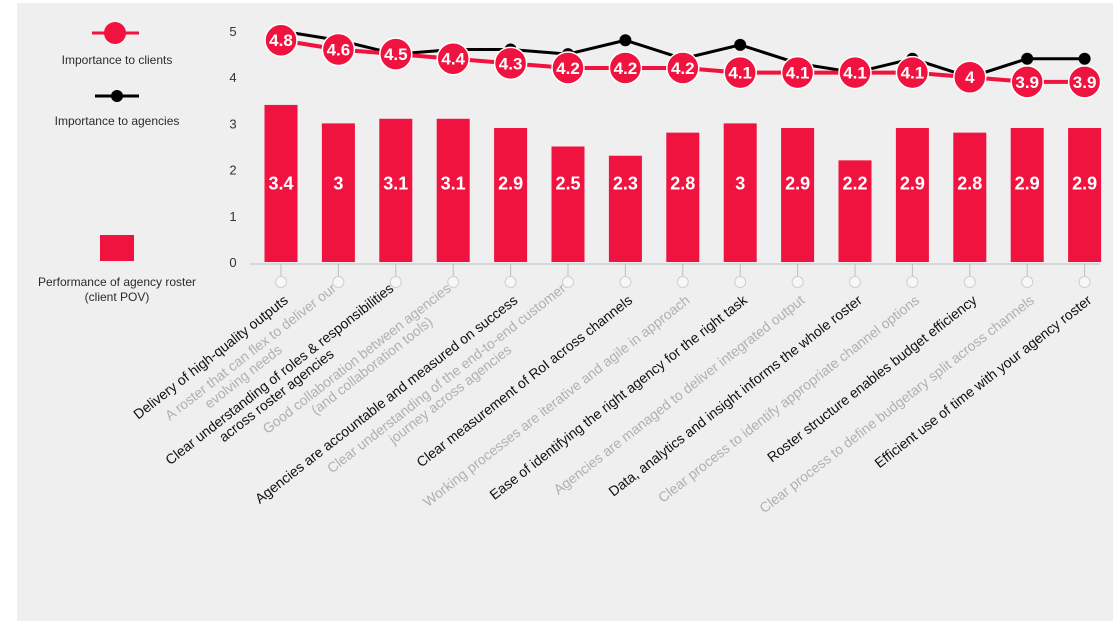 This screenshot has height=625, width=1115. Describe the element at coordinates (232, 123) in the screenshot. I see `y-tick-label: 3` at that location.